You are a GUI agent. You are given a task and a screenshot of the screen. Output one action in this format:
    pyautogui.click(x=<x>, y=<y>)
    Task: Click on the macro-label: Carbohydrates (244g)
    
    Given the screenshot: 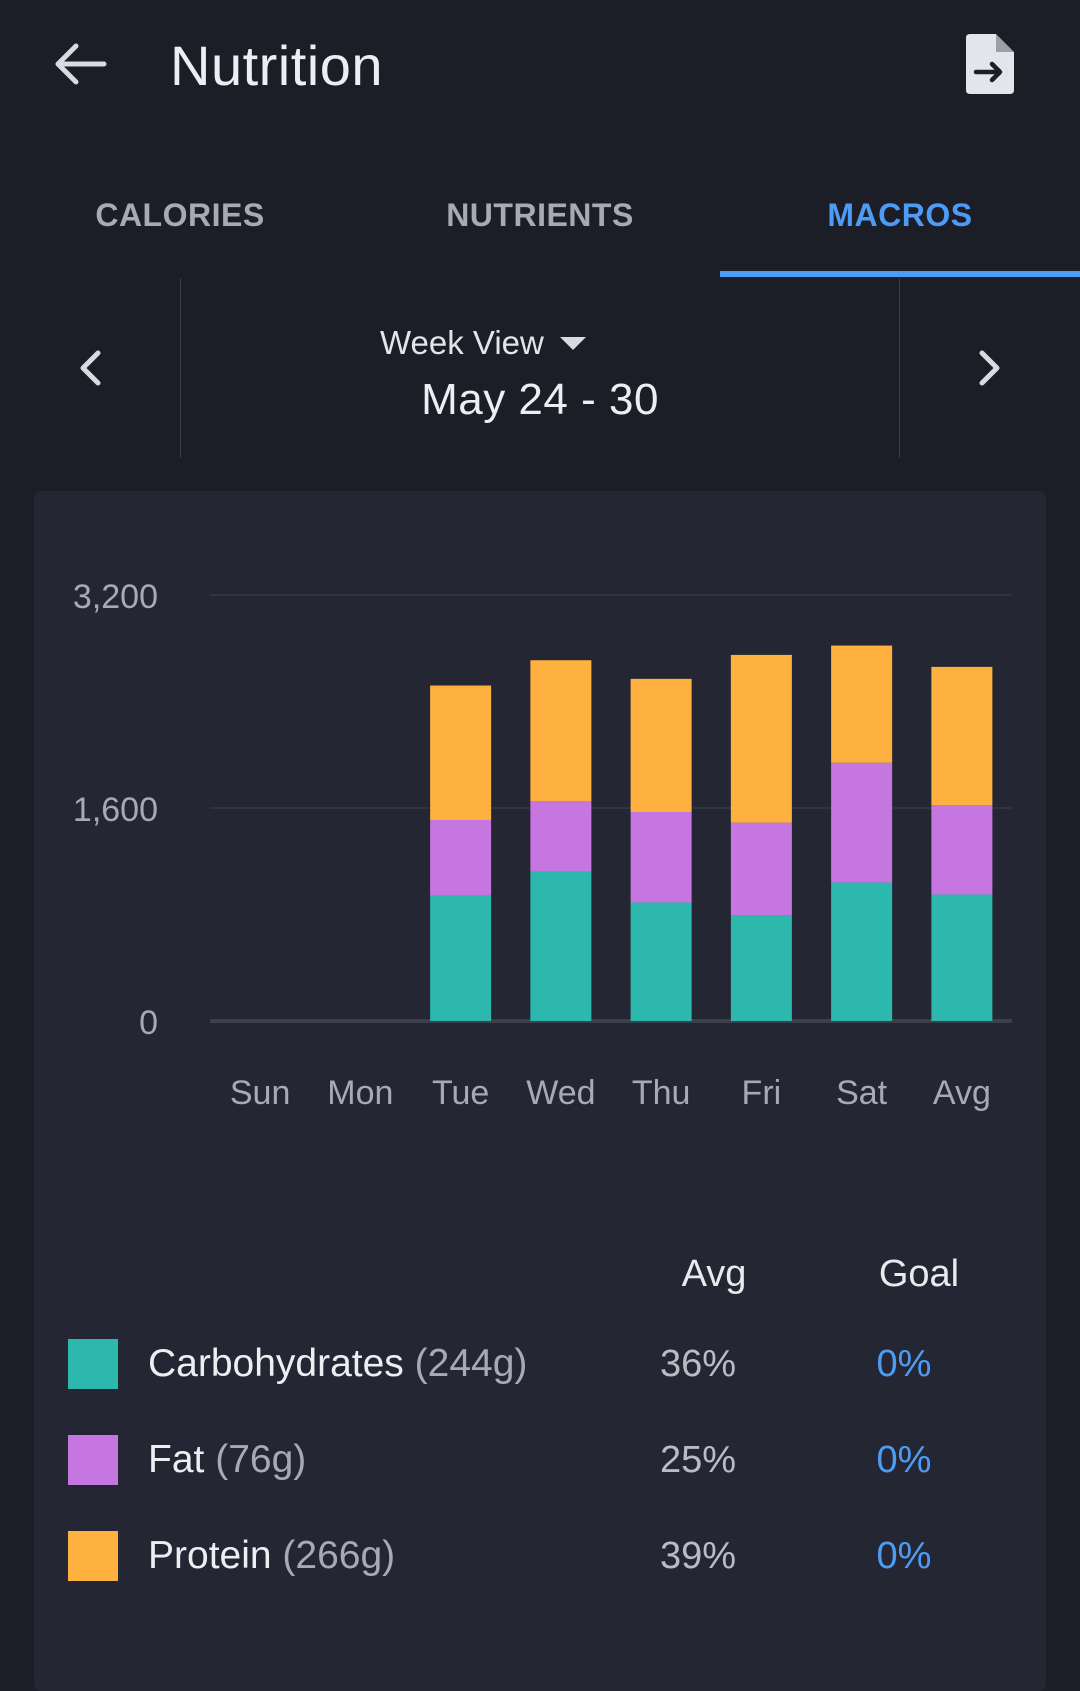 What is the action you would take?
    pyautogui.click(x=337, y=1364)
    